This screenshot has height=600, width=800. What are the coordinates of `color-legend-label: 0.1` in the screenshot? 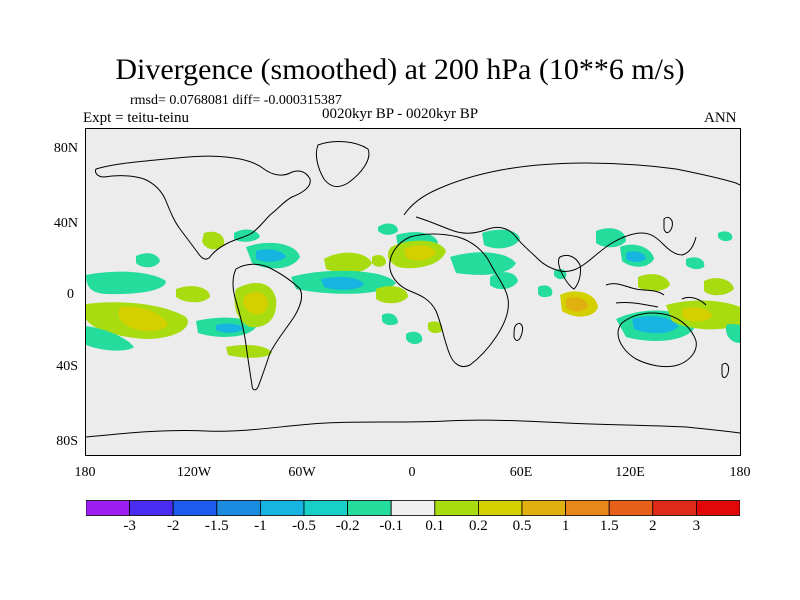 It's located at (435, 526).